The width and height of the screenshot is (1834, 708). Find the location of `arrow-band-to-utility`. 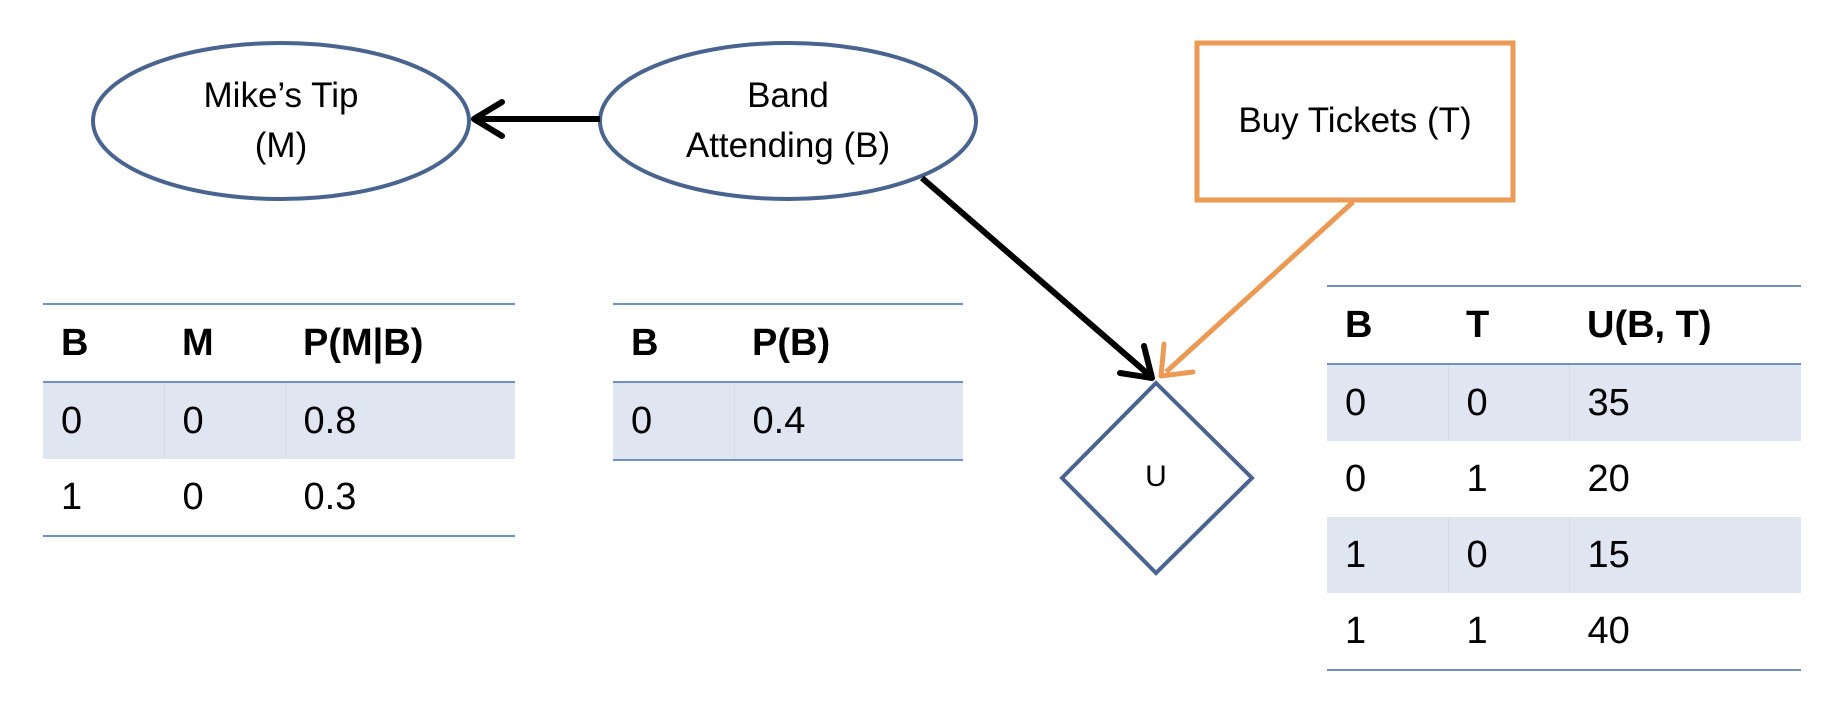

arrow-band-to-utility is located at coordinates (1035, 276).